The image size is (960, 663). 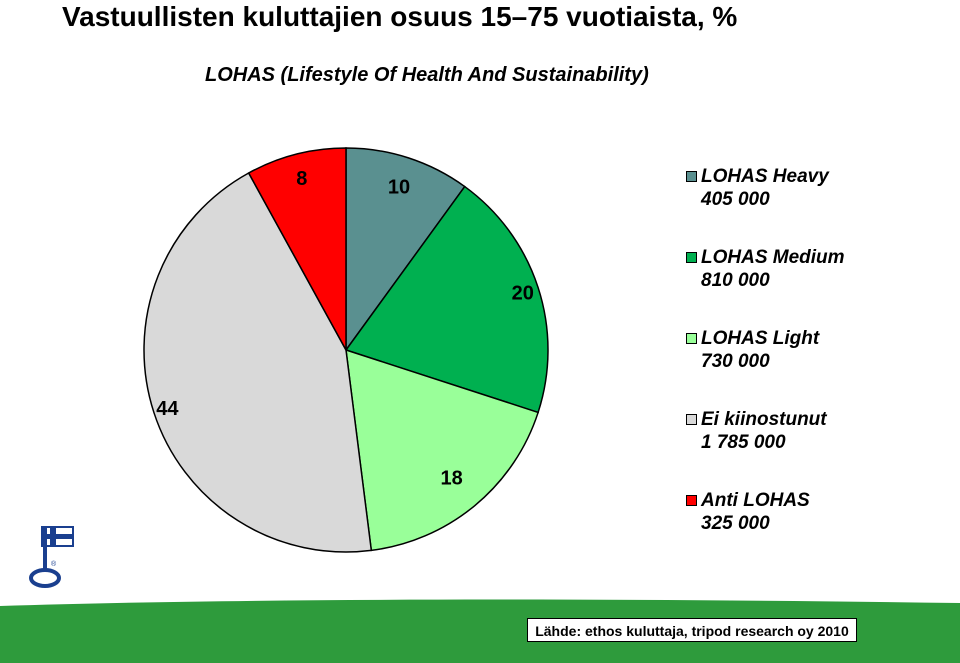 What do you see at coordinates (301, 179) in the screenshot?
I see `pie-data-label: 8` at bounding box center [301, 179].